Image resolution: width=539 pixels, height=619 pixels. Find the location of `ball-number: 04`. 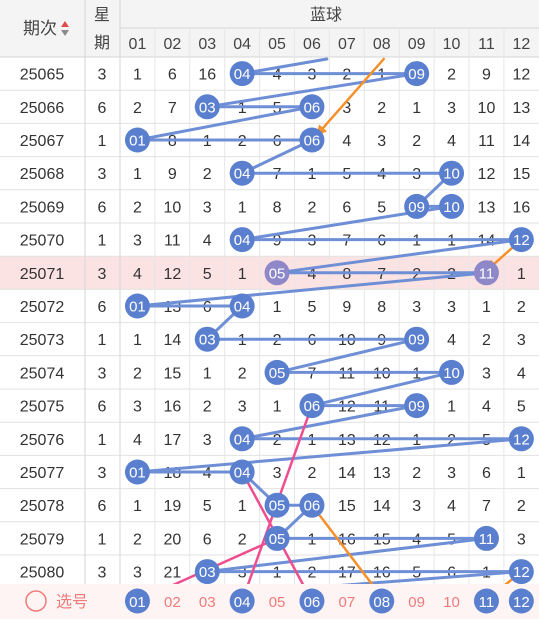

ball-number: 04 is located at coordinates (242, 174).